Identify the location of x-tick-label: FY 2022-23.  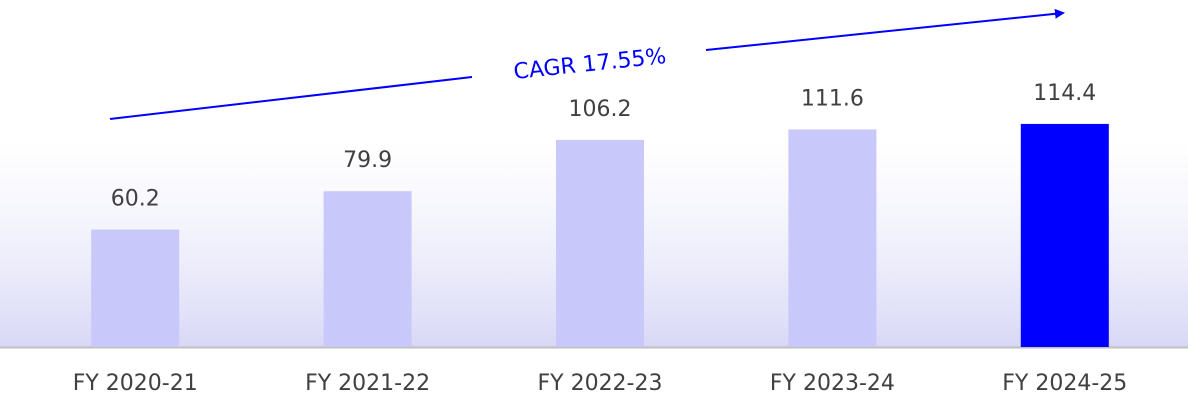
(599, 383).